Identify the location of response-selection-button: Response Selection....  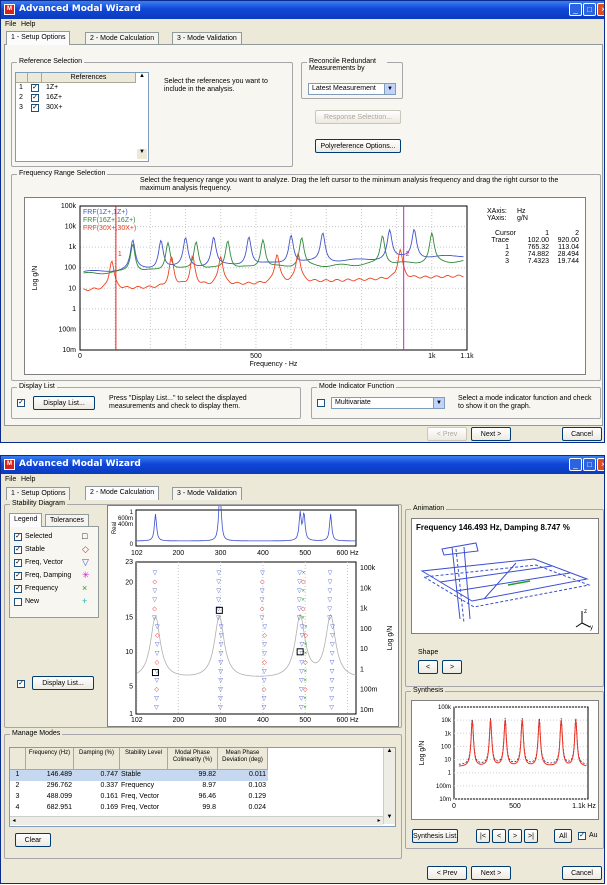
(358, 117).